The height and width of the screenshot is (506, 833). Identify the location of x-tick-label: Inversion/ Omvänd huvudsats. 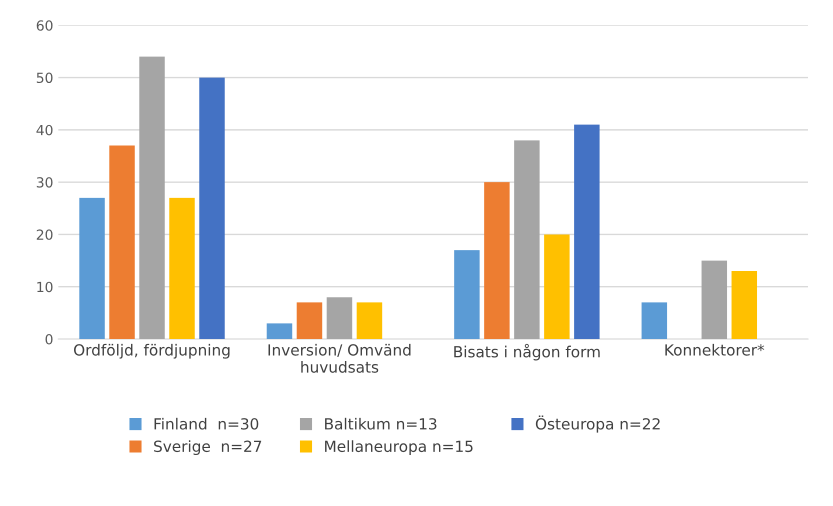
(339, 358).